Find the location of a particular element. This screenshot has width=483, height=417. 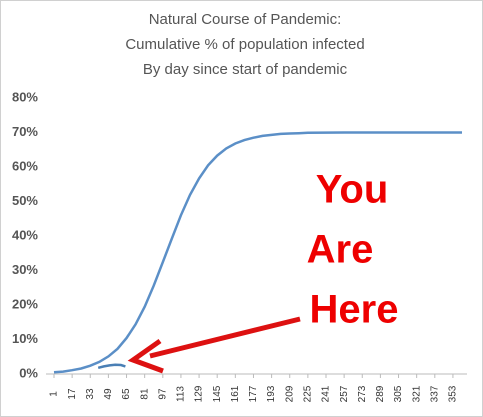

x-tick-label: 161 is located at coordinates (235, 393).